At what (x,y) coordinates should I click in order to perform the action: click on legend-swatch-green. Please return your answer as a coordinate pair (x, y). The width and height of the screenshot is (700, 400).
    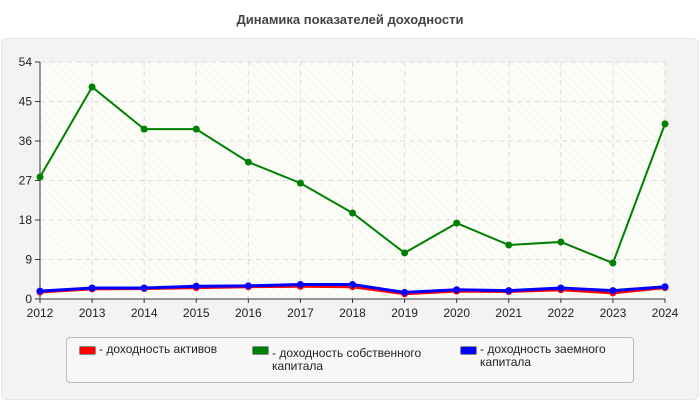
    Looking at the image, I should click on (260, 350).